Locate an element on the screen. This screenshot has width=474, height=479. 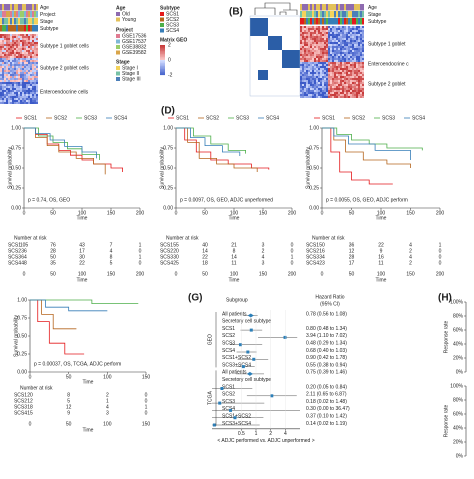
hr-diamond is located at coordinates (249, 373).